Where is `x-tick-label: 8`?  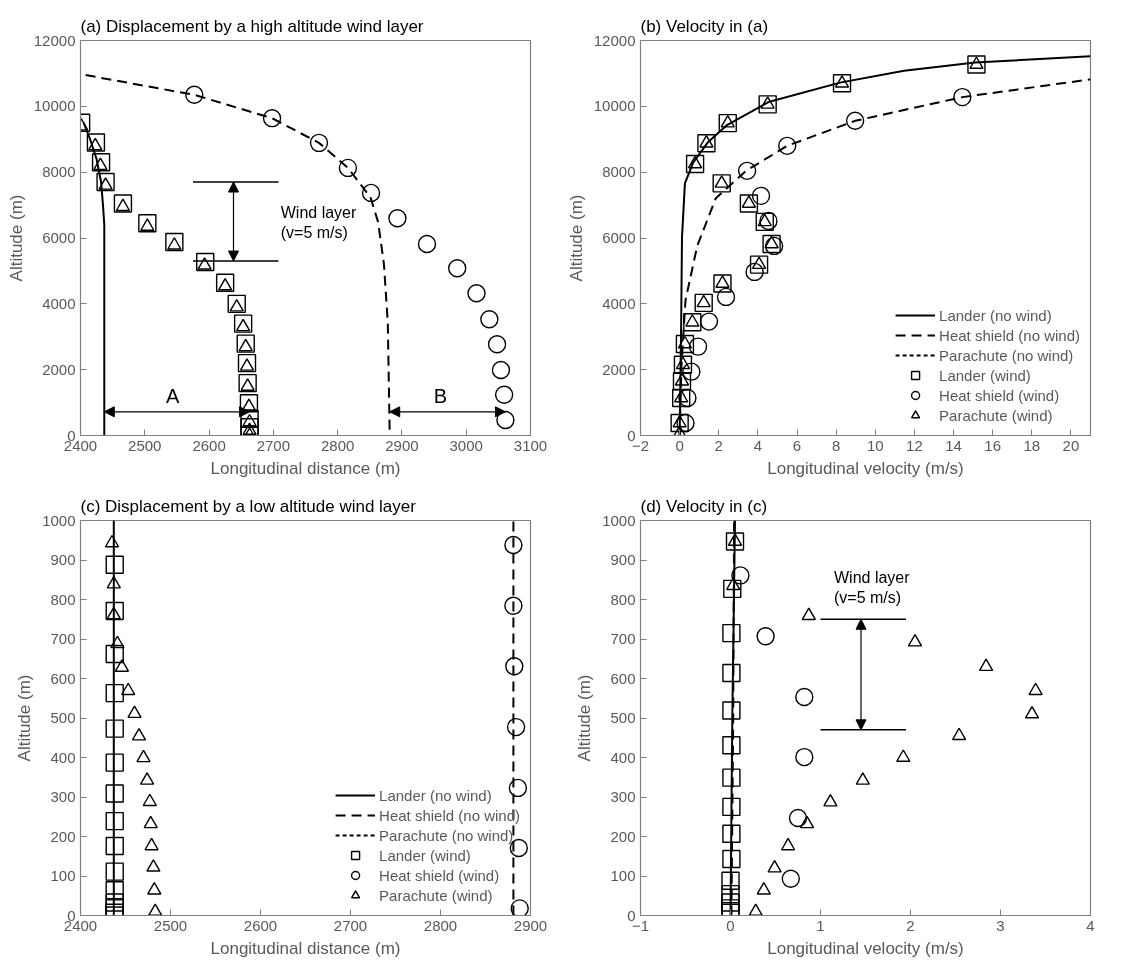 x-tick-label: 8 is located at coordinates (836, 445).